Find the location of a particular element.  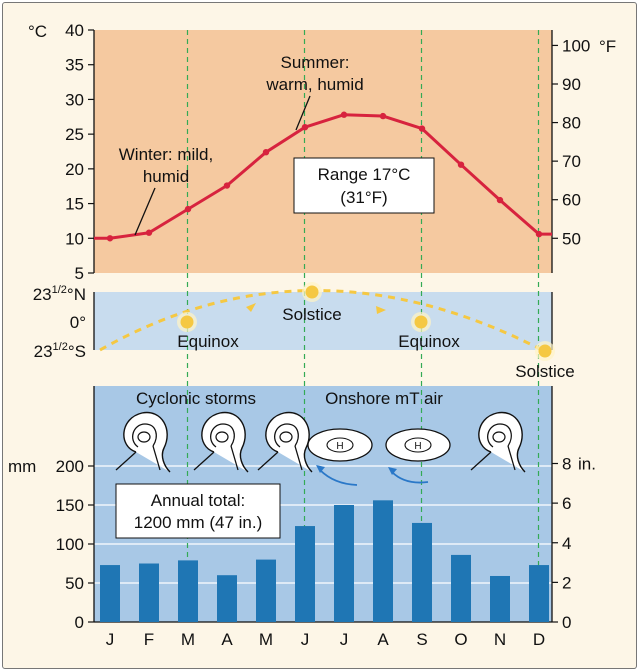

lat-south-whole: 23 is located at coordinates (43, 351).